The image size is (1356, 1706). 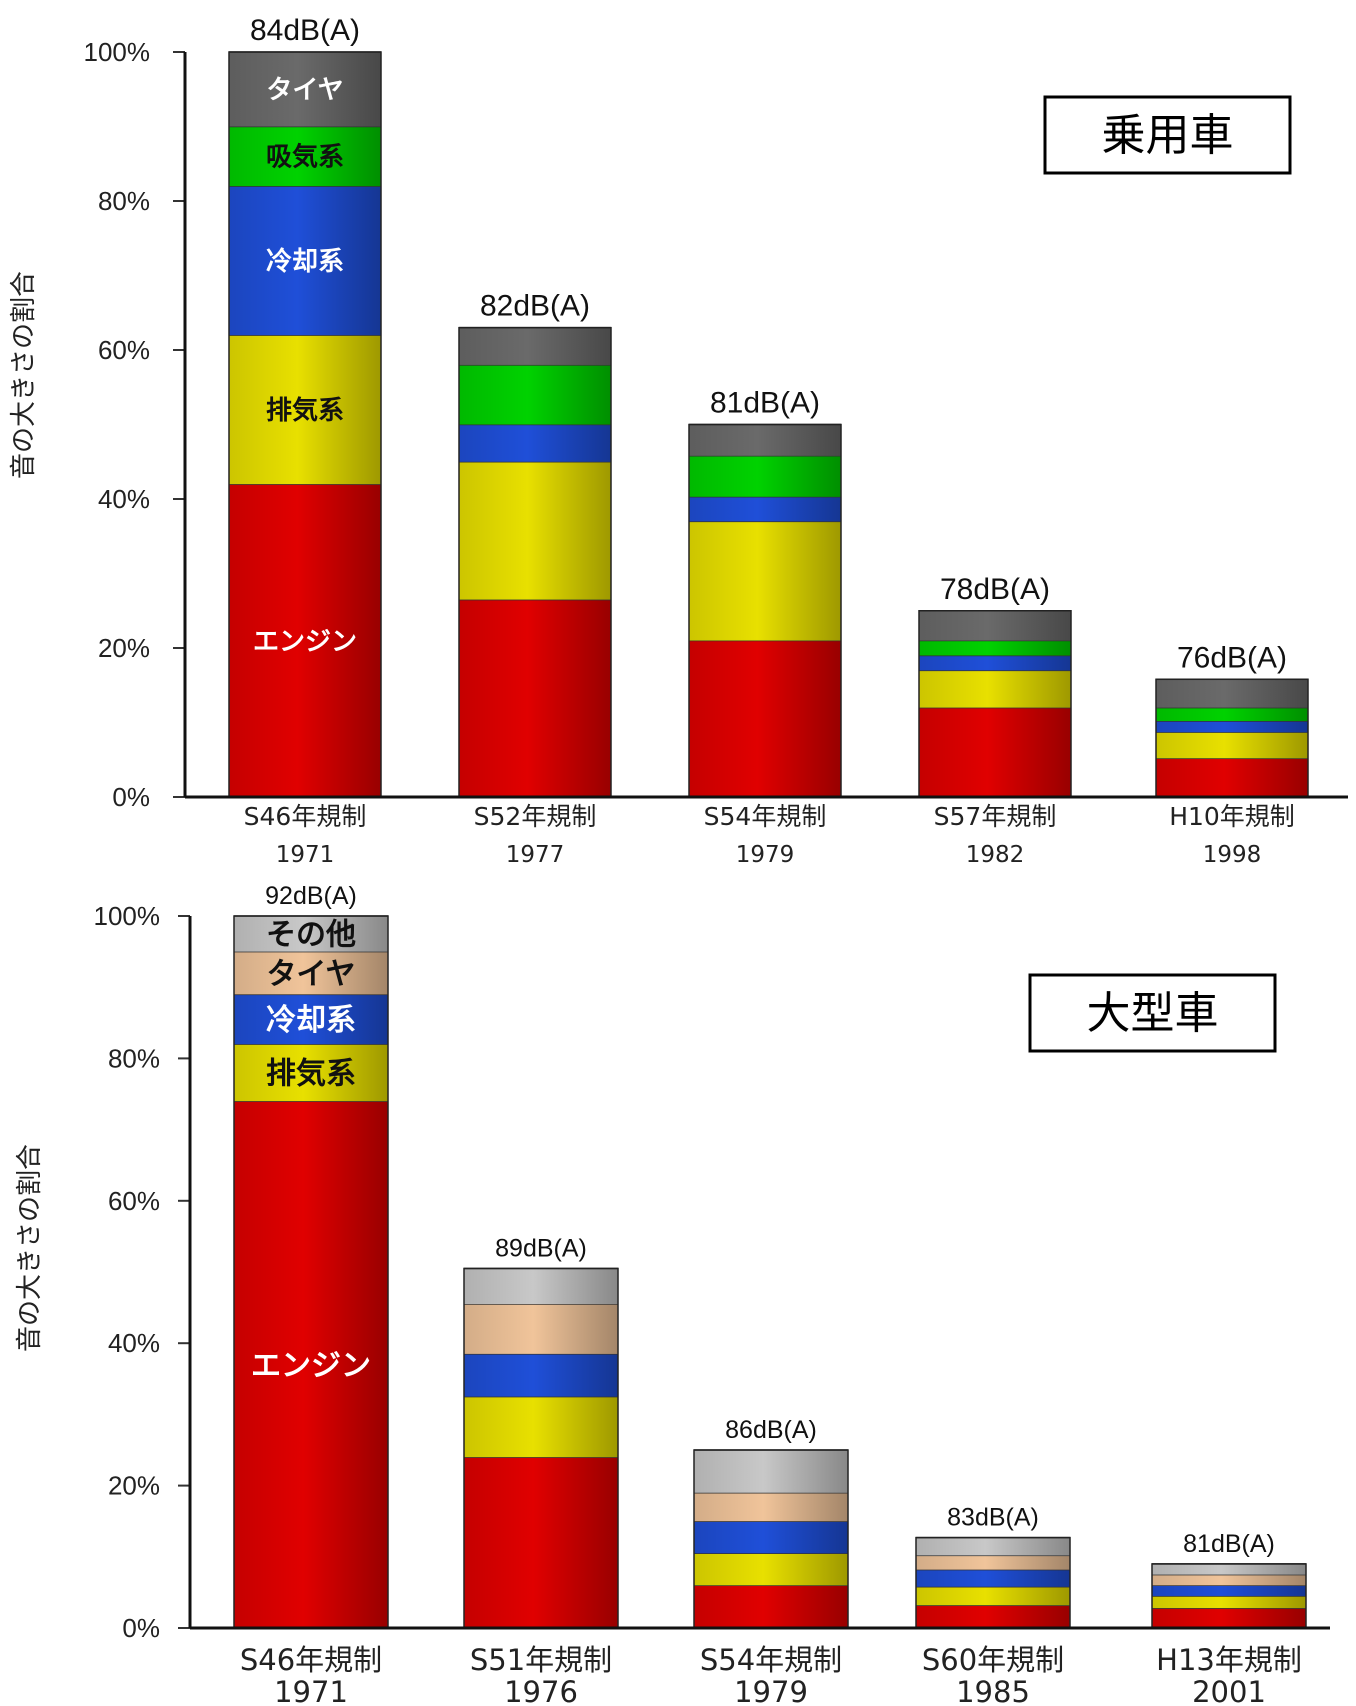 I want to click on title-box-heavy-vehicles: 大型車, so click(x=1152, y=1013).